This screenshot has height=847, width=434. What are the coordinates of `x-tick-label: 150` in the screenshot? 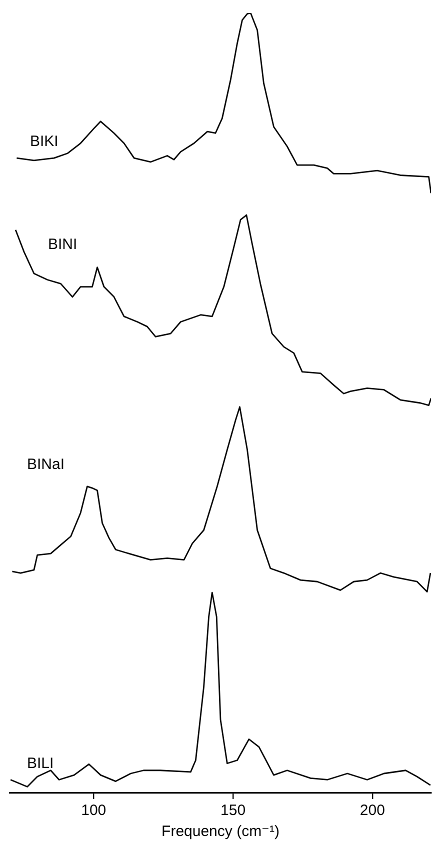 It's located at (233, 811).